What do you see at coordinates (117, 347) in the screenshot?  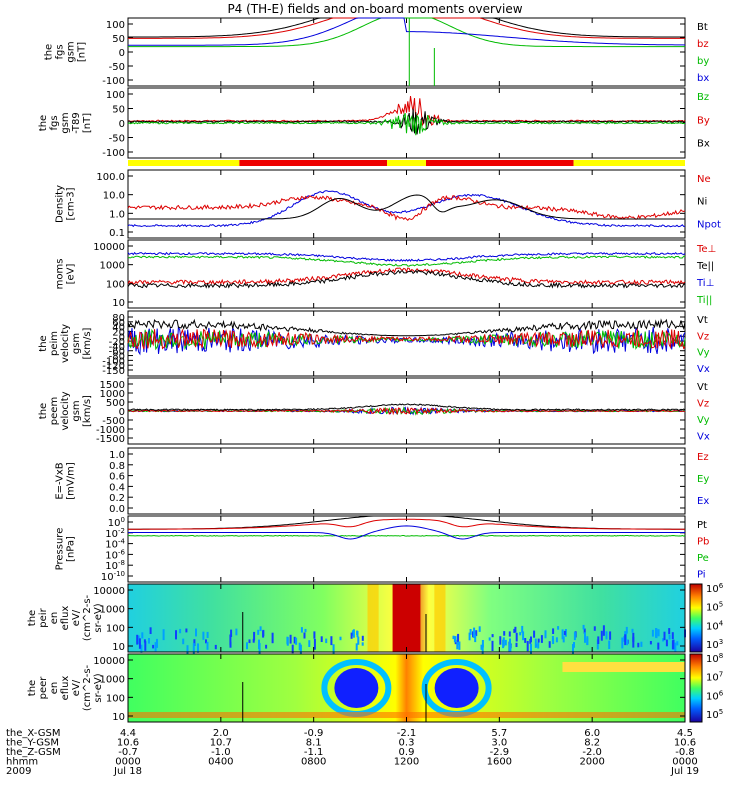 I see `y-tick-label: -40` at bounding box center [117, 347].